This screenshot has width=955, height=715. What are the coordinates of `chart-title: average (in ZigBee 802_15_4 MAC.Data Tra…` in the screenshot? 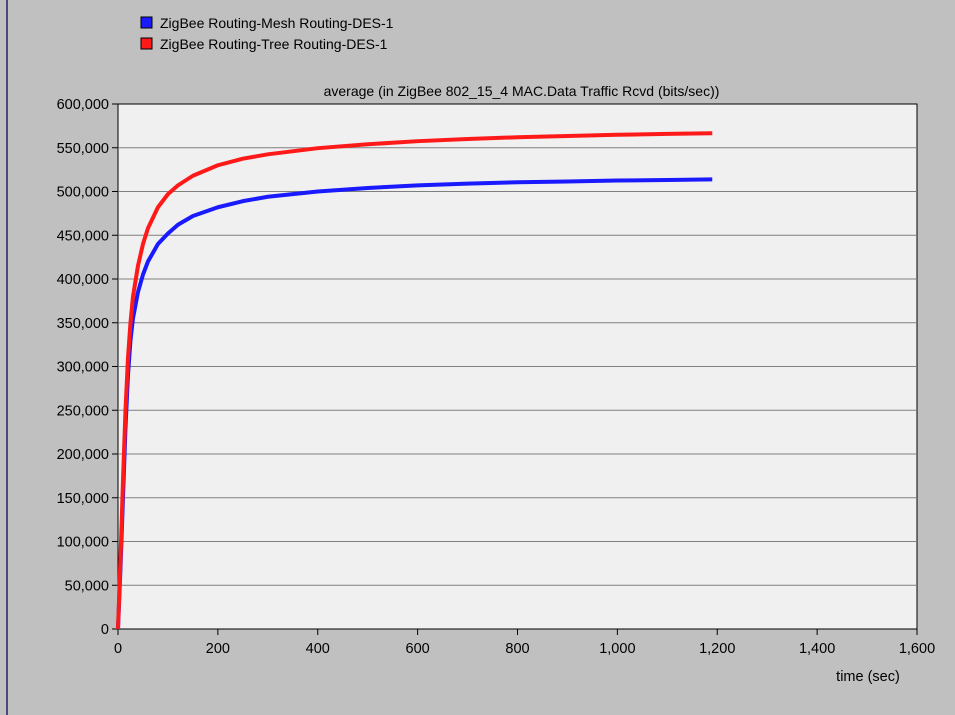 It's located at (522, 91).